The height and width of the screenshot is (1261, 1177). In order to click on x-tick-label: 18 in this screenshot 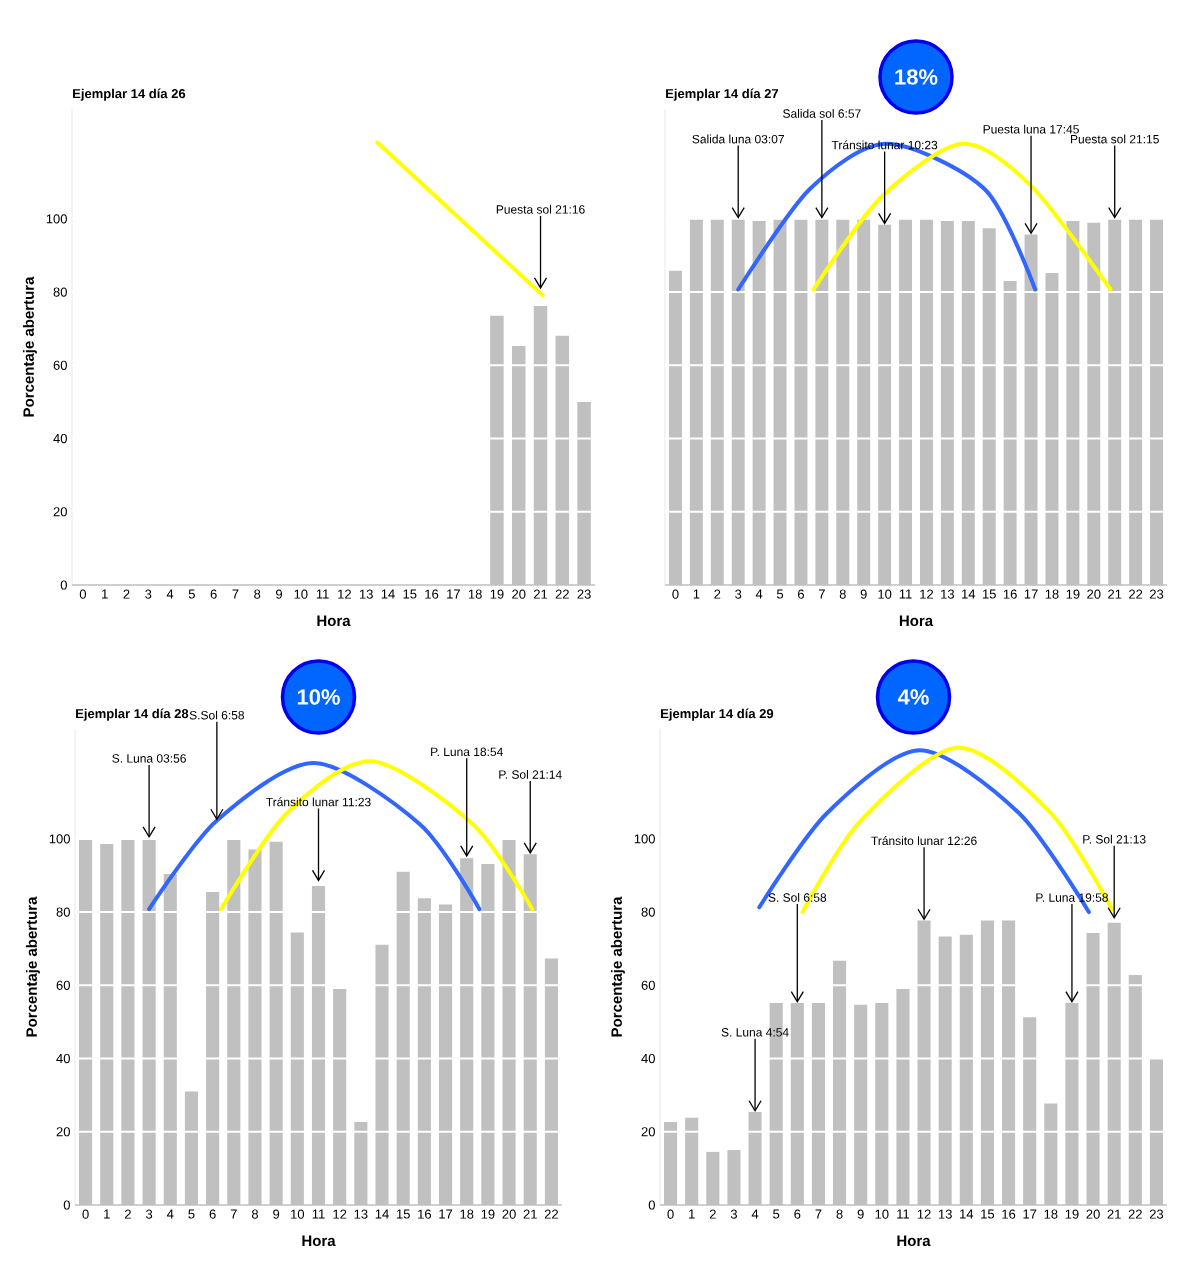, I will do `click(1051, 1214)`.